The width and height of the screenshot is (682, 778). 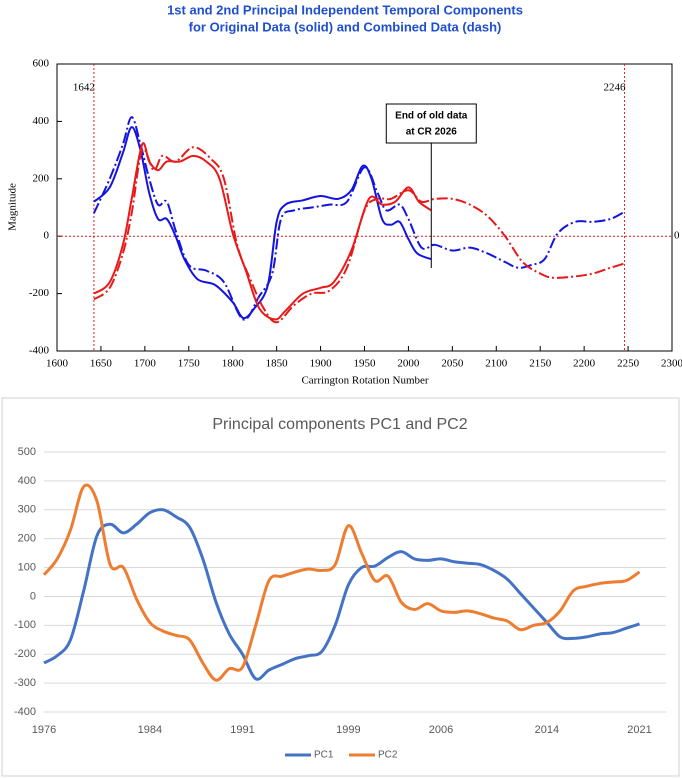 I want to click on y-tick-label: 600, so click(x=41, y=64).